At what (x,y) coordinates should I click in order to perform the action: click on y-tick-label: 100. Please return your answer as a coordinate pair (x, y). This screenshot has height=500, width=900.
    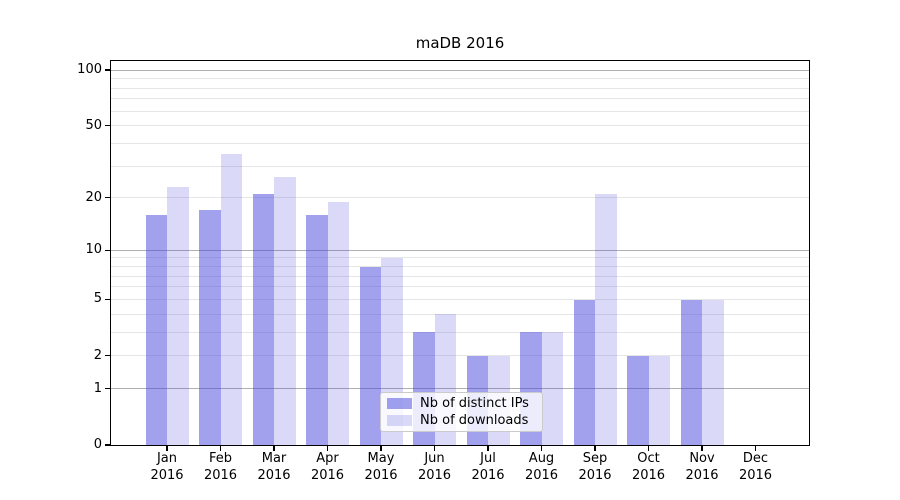
    Looking at the image, I should click on (89, 70).